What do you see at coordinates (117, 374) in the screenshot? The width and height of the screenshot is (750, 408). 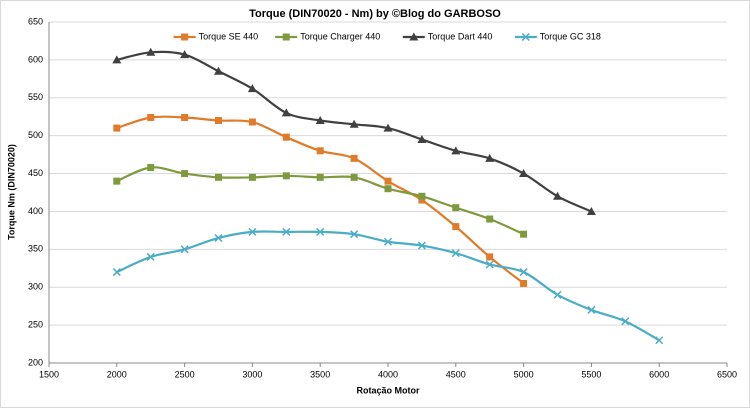 I see `x-tick-label: 2000` at bounding box center [117, 374].